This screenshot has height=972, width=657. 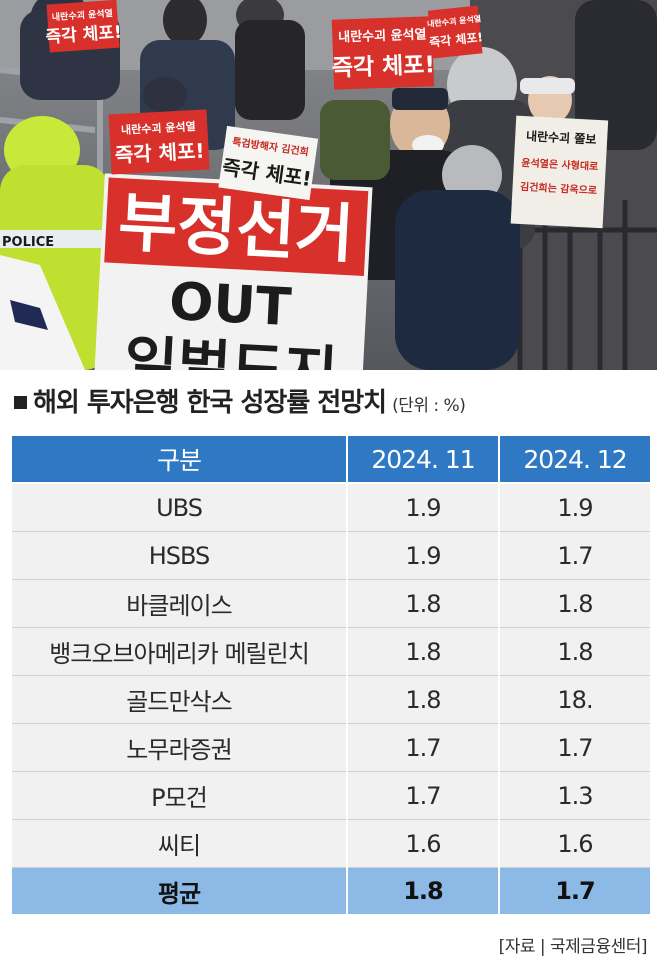 What do you see at coordinates (20, 402) in the screenshot?
I see `title-square-icon` at bounding box center [20, 402].